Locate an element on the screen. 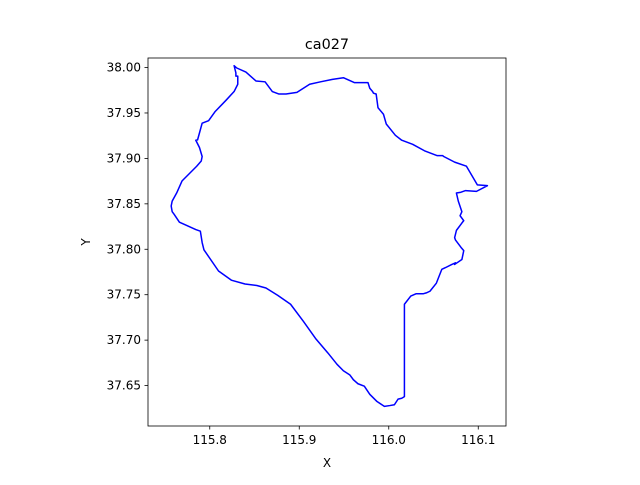 The width and height of the screenshot is (640, 485). y-tick-label: 37.65 is located at coordinates (124, 386).